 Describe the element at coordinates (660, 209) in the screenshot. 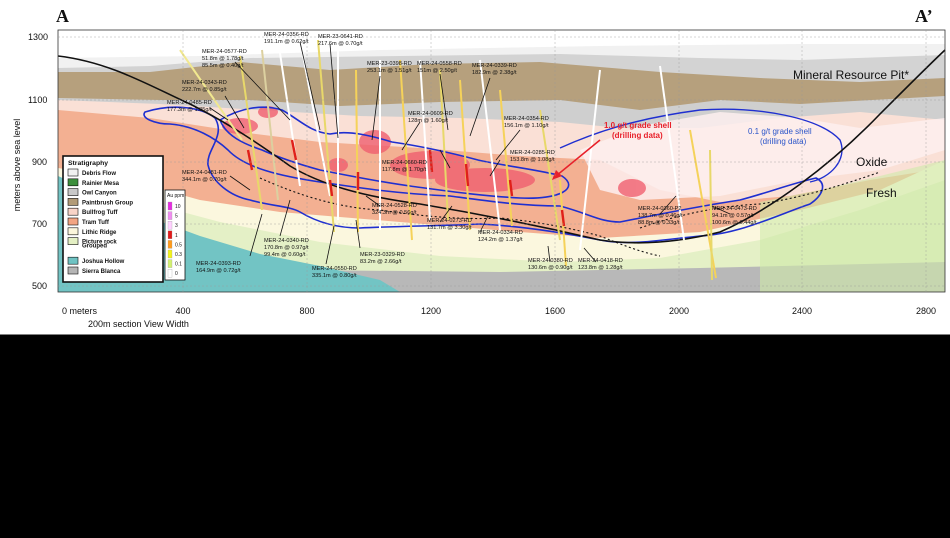

I see `drill-label-id: MER-24-0360-P2` at that location.